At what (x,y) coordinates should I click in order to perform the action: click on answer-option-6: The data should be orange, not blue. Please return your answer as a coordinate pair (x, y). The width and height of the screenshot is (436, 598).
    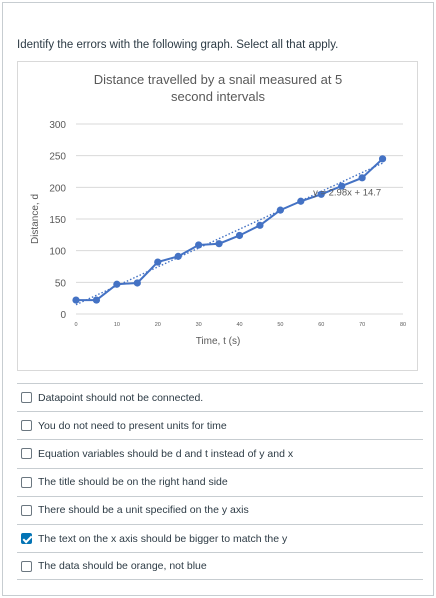
    Looking at the image, I should click on (220, 566).